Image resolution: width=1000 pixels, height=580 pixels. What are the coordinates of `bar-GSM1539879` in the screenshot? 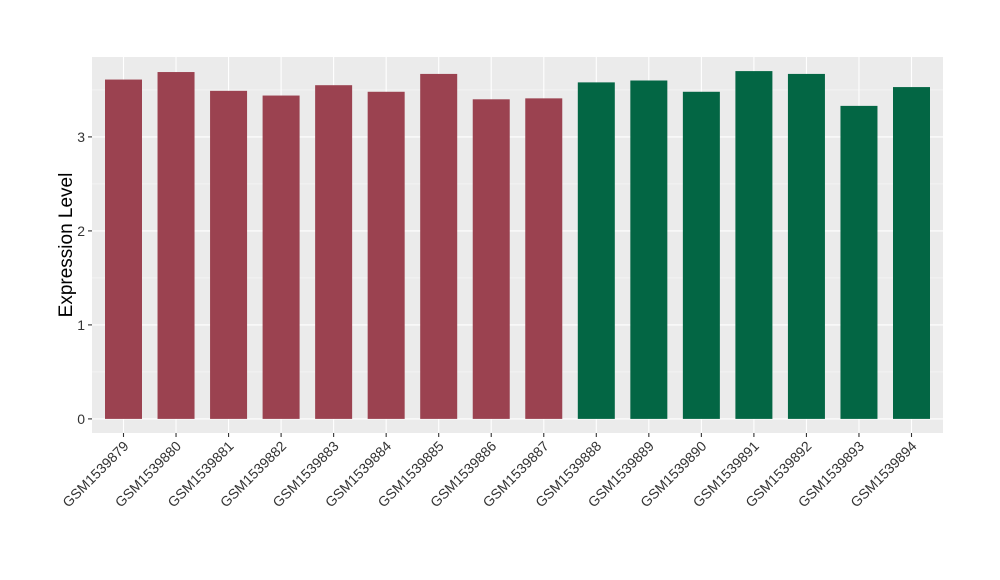 It's located at (123, 249).